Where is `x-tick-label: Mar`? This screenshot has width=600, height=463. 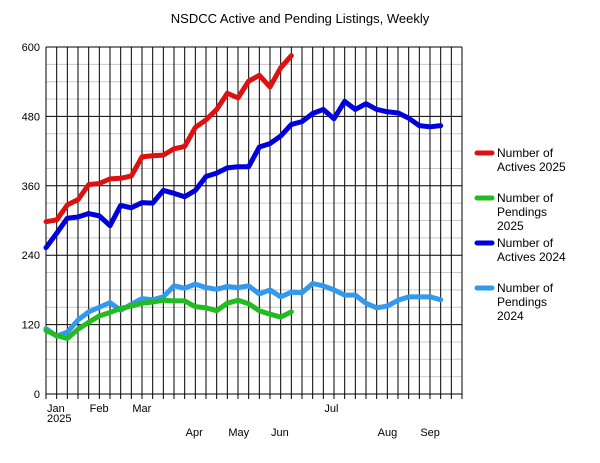
x-tick-label: Mar is located at coordinates (141, 409).